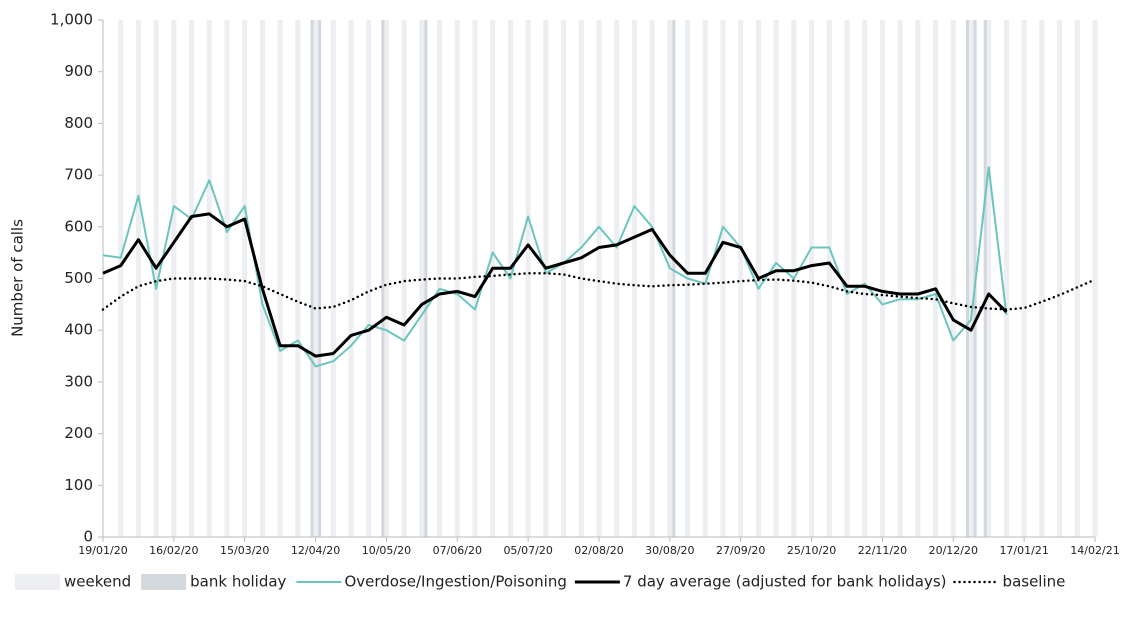 The image size is (1148, 623). Describe the element at coordinates (598, 550) in the screenshot. I see `x-tick-label: 02/08/20` at that location.